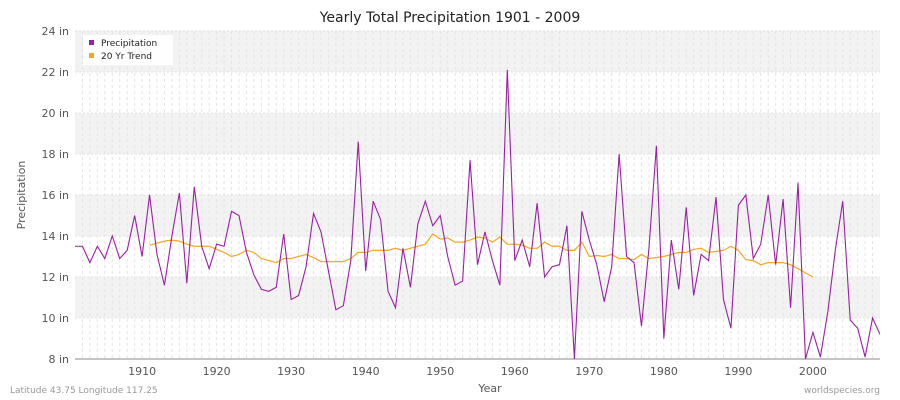 The width and height of the screenshot is (900, 400). I want to click on legend-box, so click(128, 50).